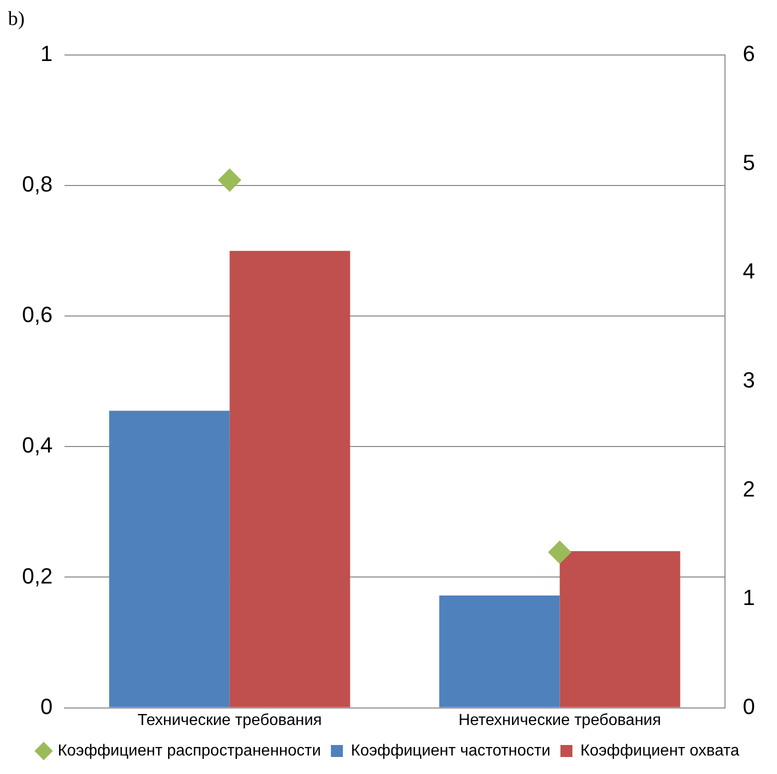 The image size is (777, 774). What do you see at coordinates (749, 53) in the screenshot?
I see `y2-tick-label: 6` at bounding box center [749, 53].